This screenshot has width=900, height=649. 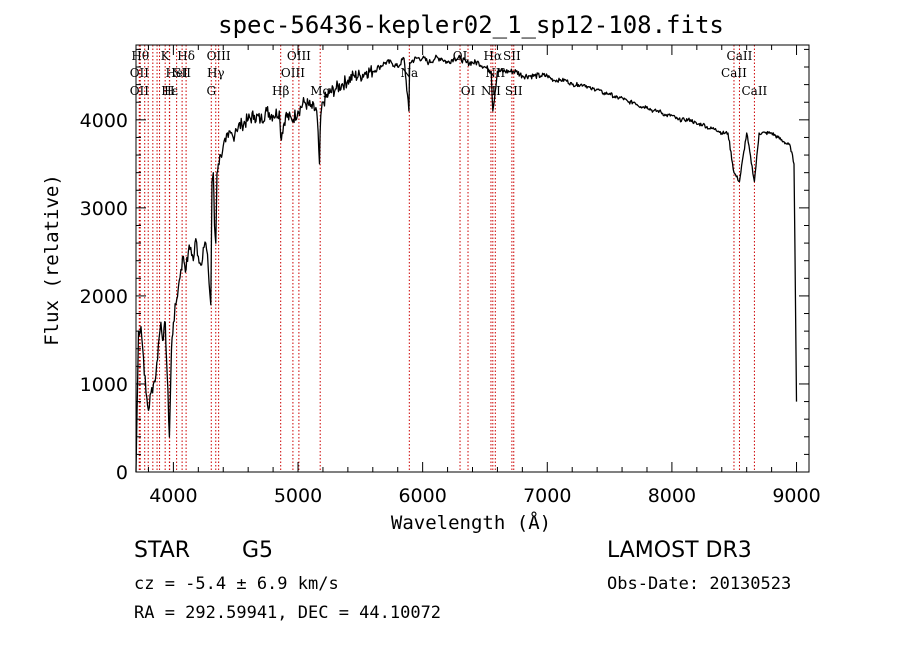 What do you see at coordinates (288, 613) in the screenshot?
I see `coordinates-text: RA = 292.59941, DEC = 44.10072` at bounding box center [288, 613].